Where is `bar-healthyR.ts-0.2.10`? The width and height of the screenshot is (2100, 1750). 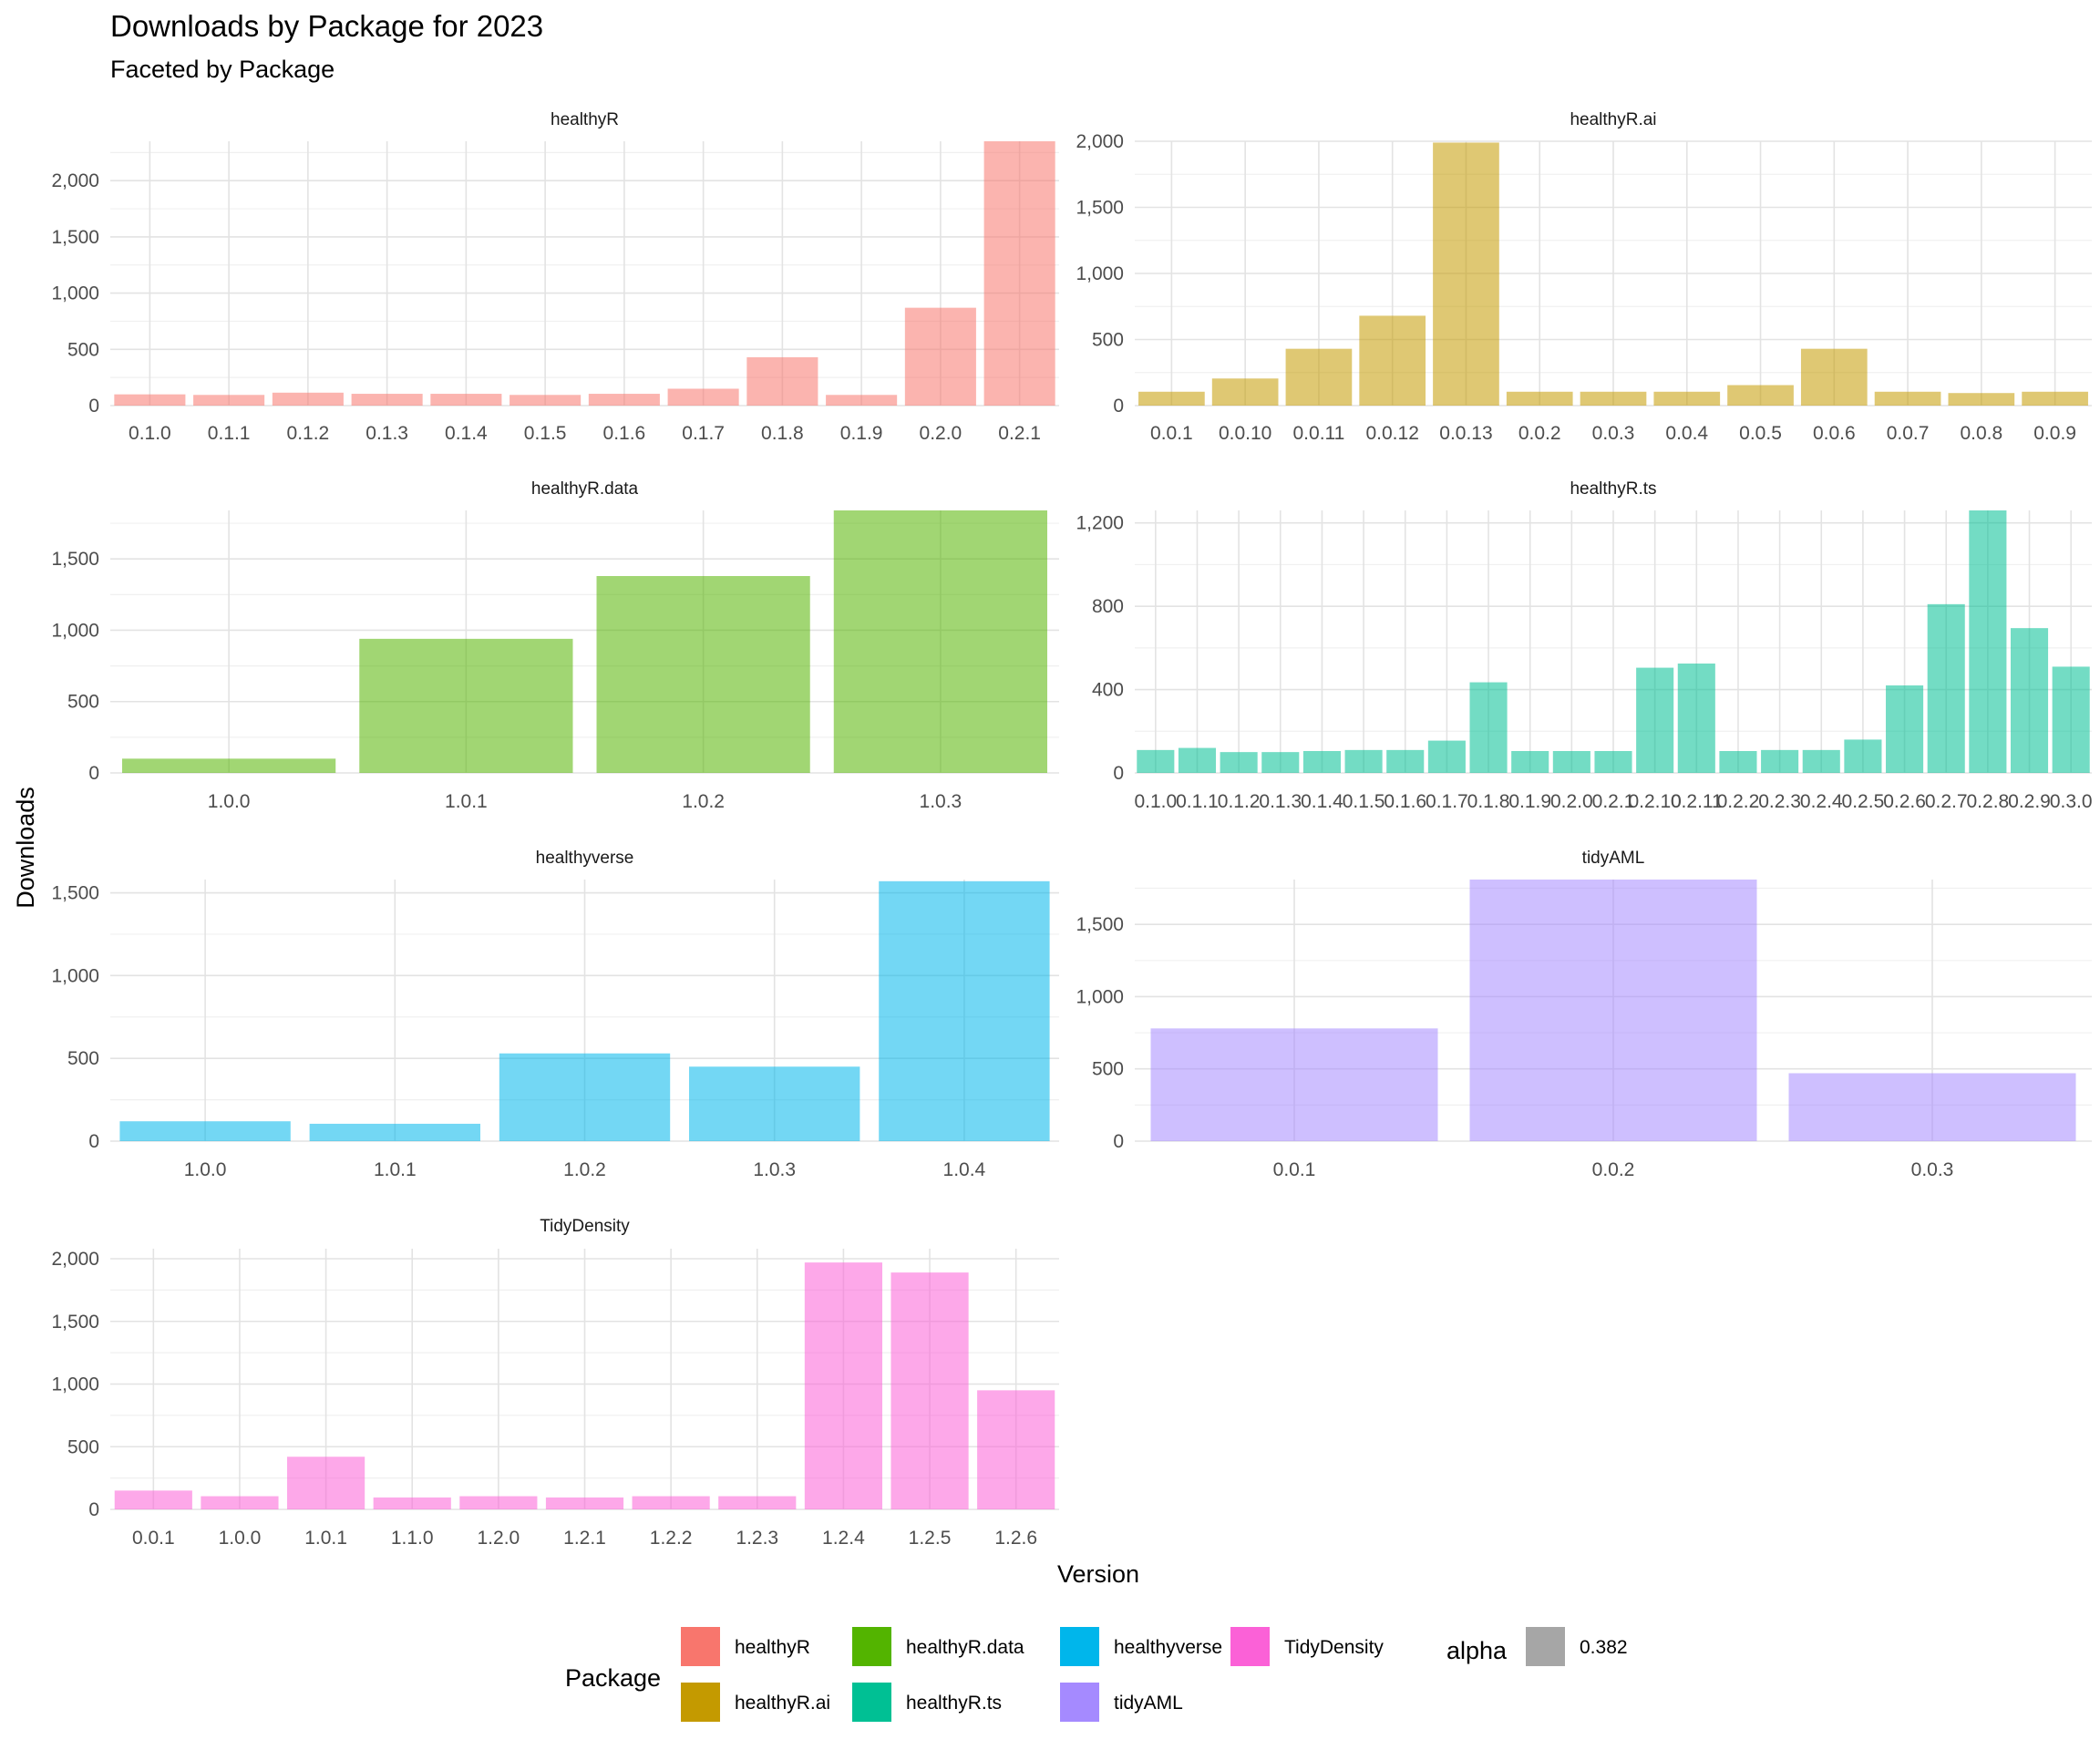
bar-healthyR.ts-0.2.10 is located at coordinates (1655, 720).